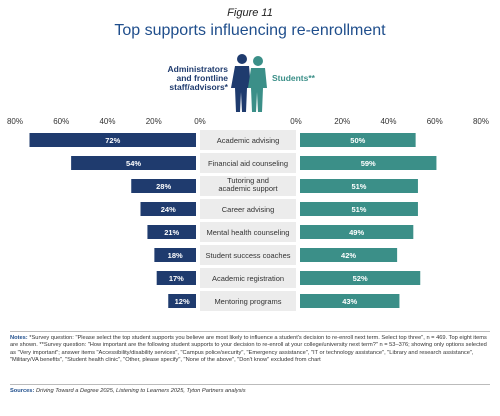 This screenshot has width=500, height=416. What do you see at coordinates (250, 331) in the screenshot?
I see `notes-divider` at bounding box center [250, 331].